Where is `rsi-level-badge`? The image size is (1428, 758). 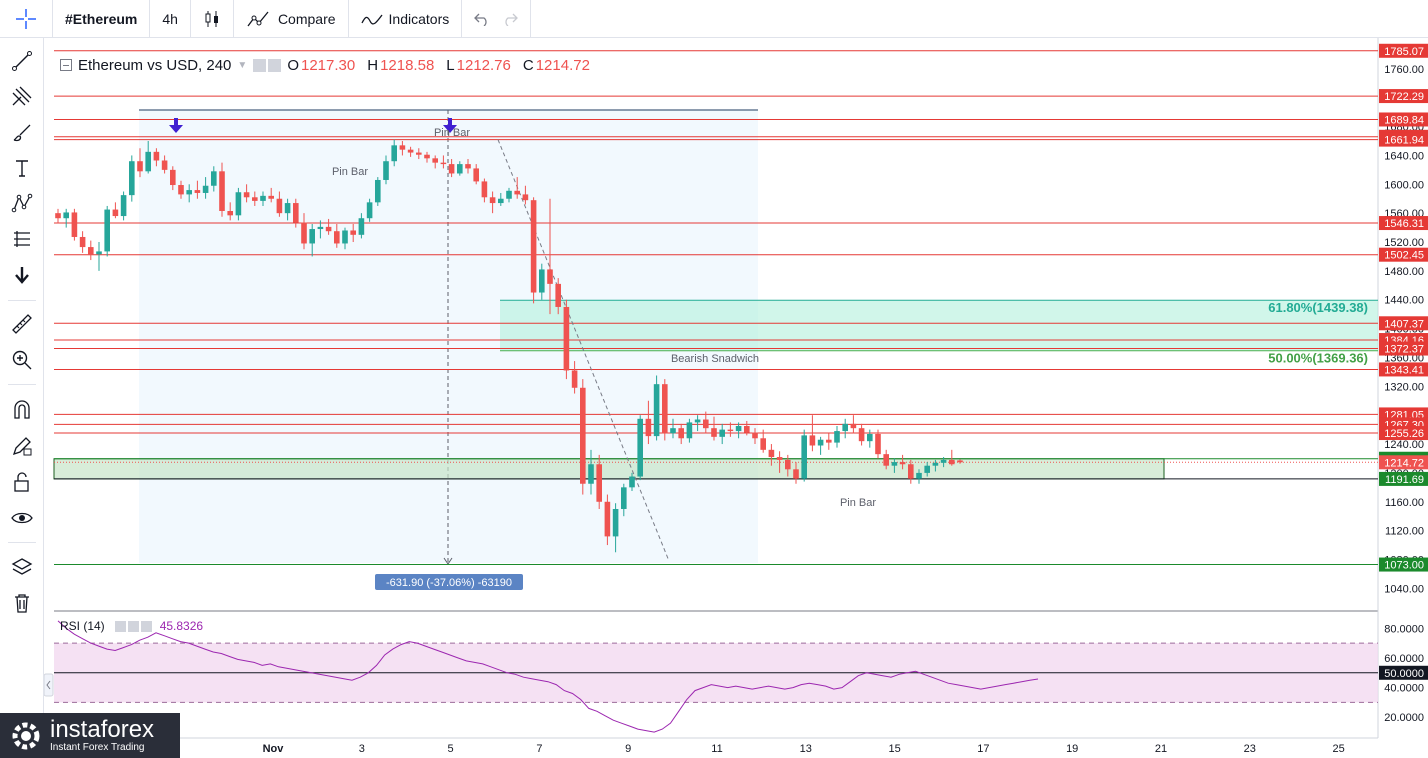 rsi-level-badge is located at coordinates (1403, 672).